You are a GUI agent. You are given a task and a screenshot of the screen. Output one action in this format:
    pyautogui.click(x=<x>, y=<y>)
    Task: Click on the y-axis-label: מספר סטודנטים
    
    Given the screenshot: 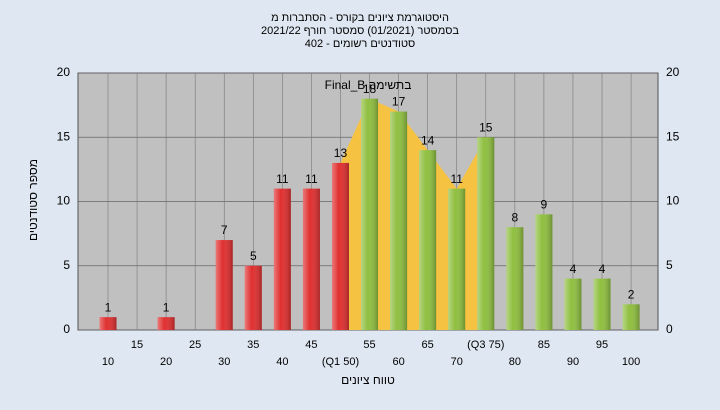 What is the action you would take?
    pyautogui.click(x=33, y=200)
    